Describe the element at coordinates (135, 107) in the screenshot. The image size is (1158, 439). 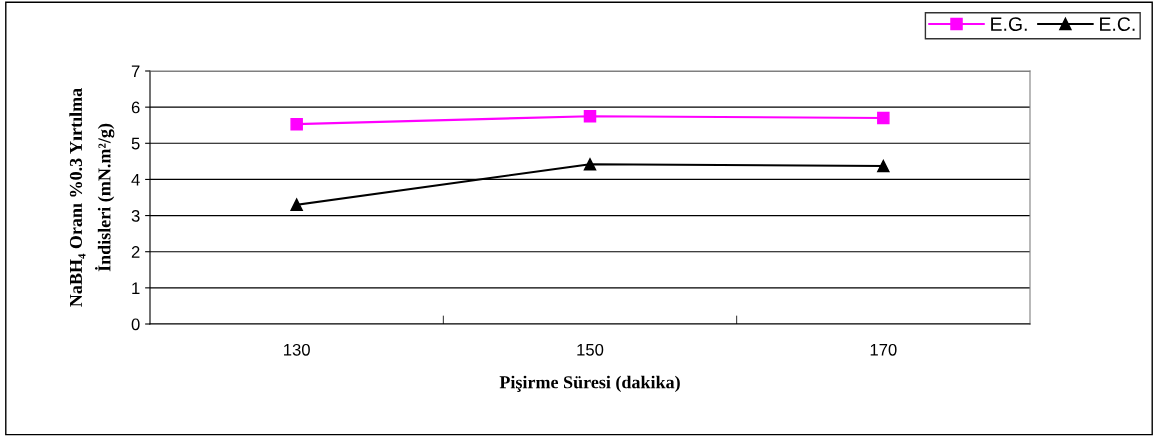
I see `y-tick-label: 6` at that location.